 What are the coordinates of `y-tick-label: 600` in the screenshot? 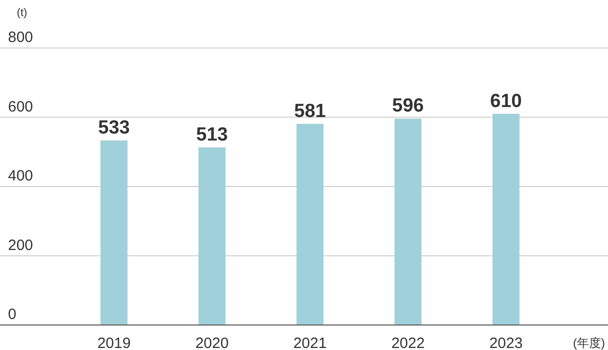 It's located at (21, 107).